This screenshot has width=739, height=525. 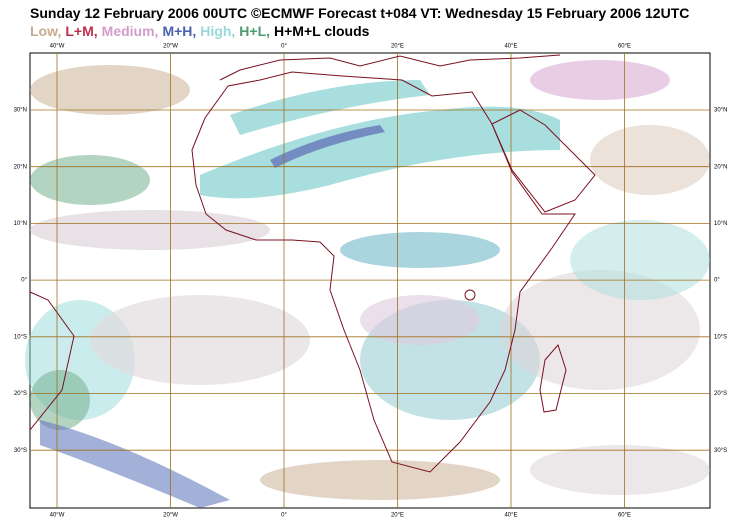 What do you see at coordinates (20, 224) in the screenshot?
I see `lat-label-left: 10°N` at bounding box center [20, 224].